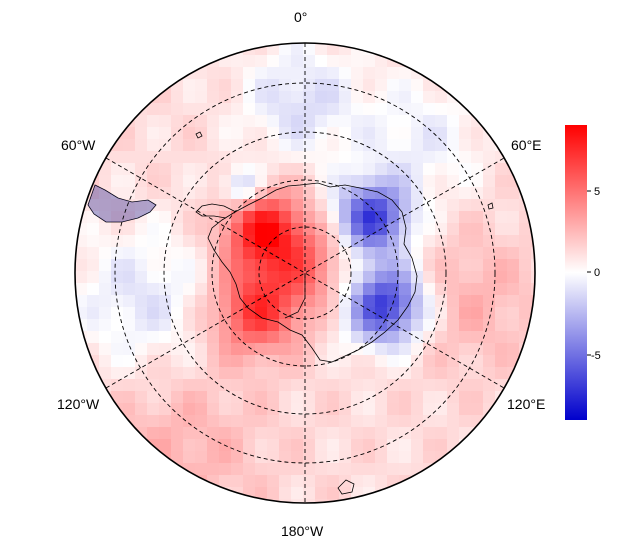 The width and height of the screenshot is (625, 552). Describe the element at coordinates (597, 273) in the screenshot. I see `colorbar-tick-label: 0` at that location.